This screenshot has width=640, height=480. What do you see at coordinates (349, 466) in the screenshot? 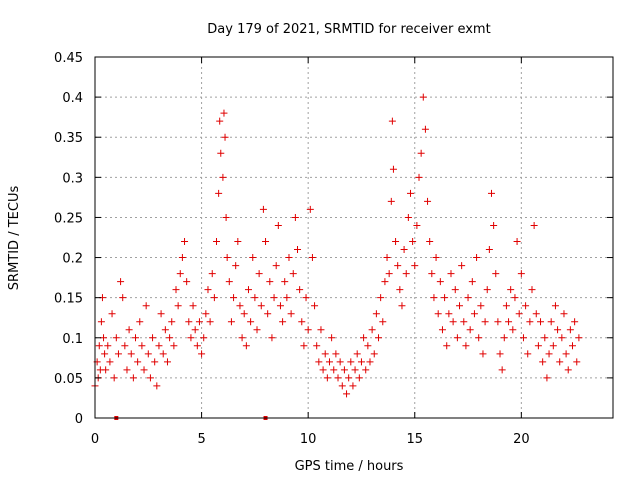
I see `x-axis-label: GPS time / hours` at bounding box center [349, 466].